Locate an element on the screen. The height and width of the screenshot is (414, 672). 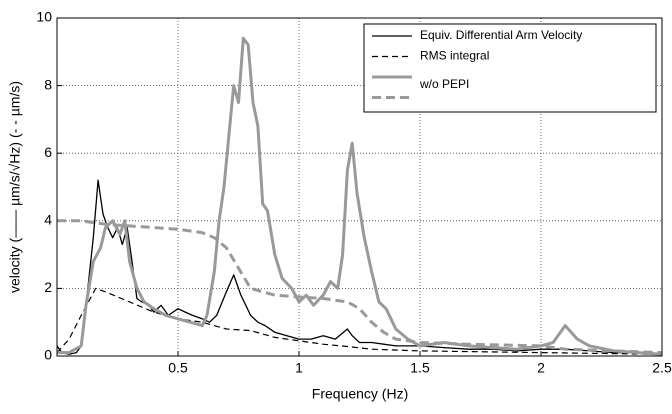
legend-label: w/o PEPI is located at coordinates (444, 84).